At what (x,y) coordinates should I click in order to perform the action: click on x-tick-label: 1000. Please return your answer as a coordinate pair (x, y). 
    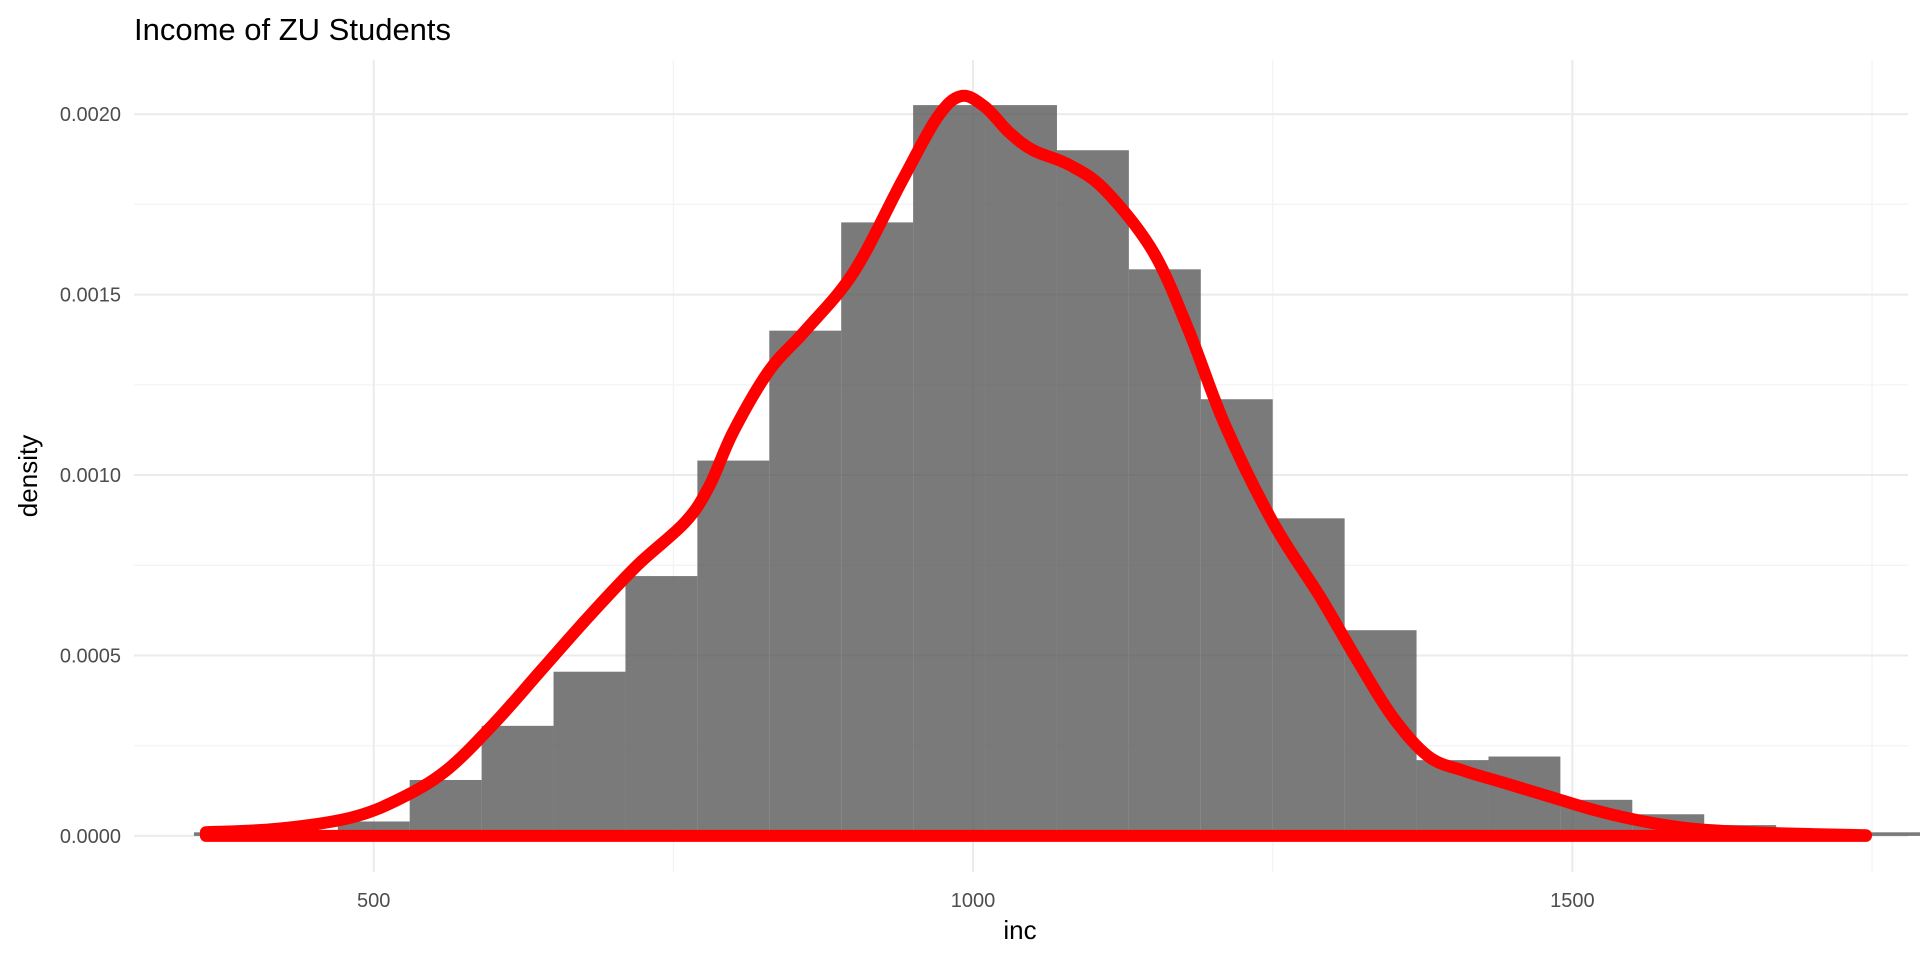
    Looking at the image, I should click on (973, 901).